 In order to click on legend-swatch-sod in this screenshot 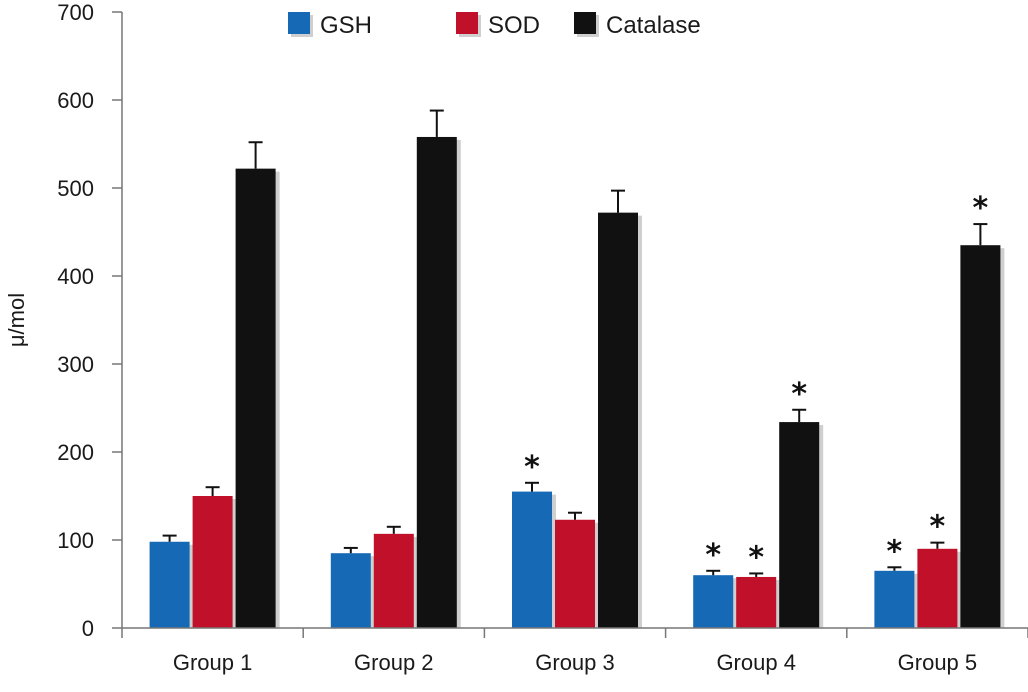, I will do `click(467, 23)`.